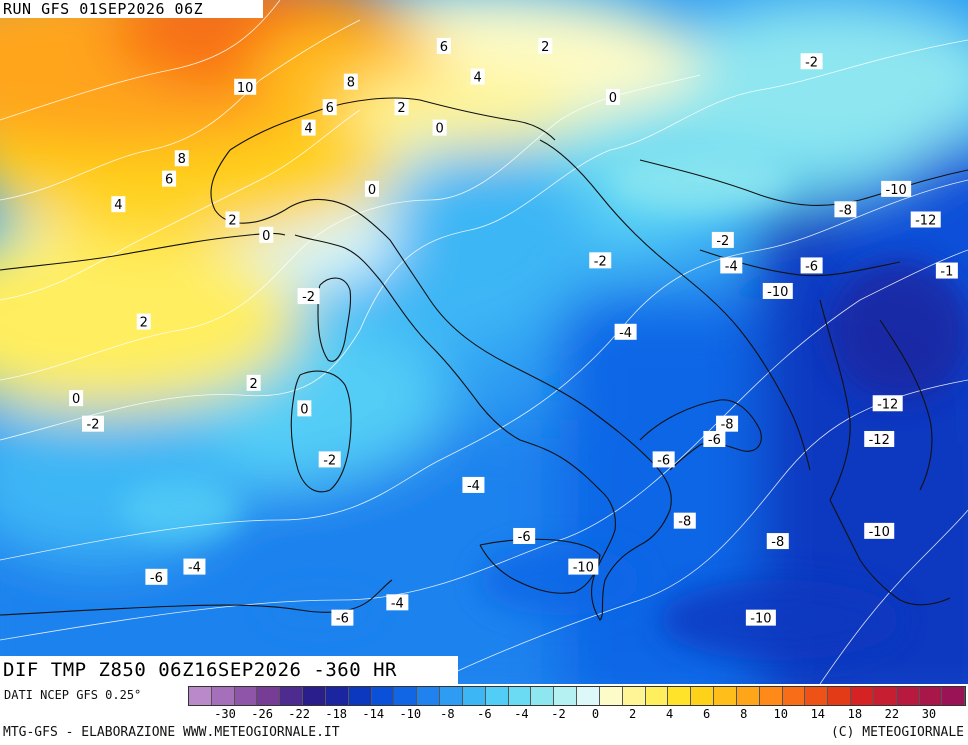 This screenshot has width=968, height=745. Describe the element at coordinates (855, 714) in the screenshot. I see `scale-label: 18` at that location.